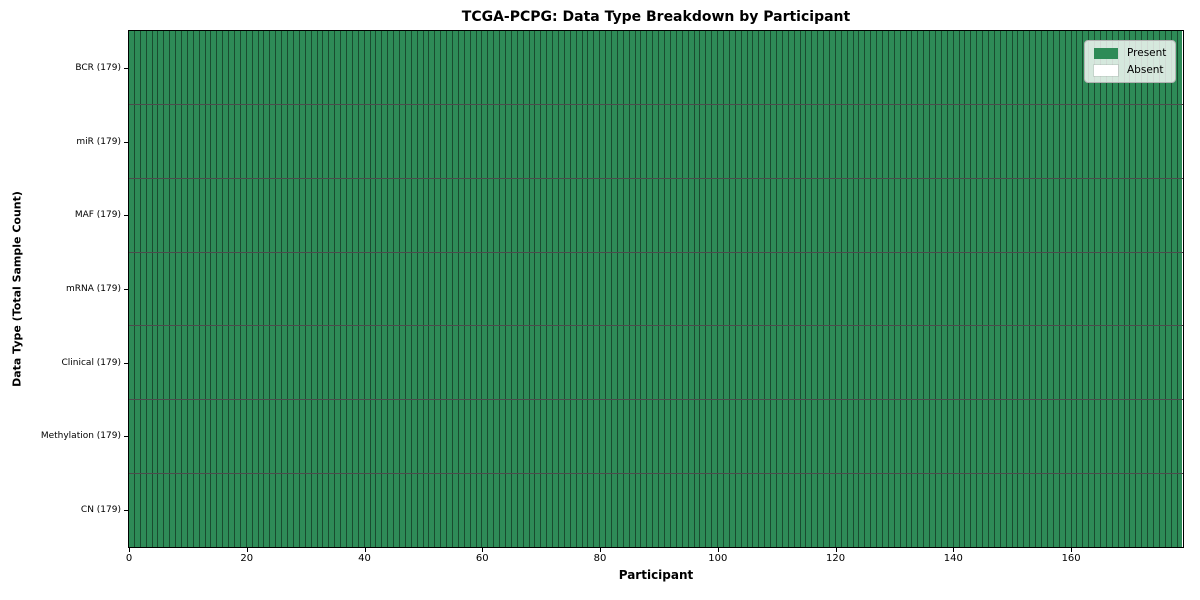 This screenshot has height=600, width=1200. What do you see at coordinates (364, 558) in the screenshot?
I see `x-tick-label: 40` at bounding box center [364, 558].